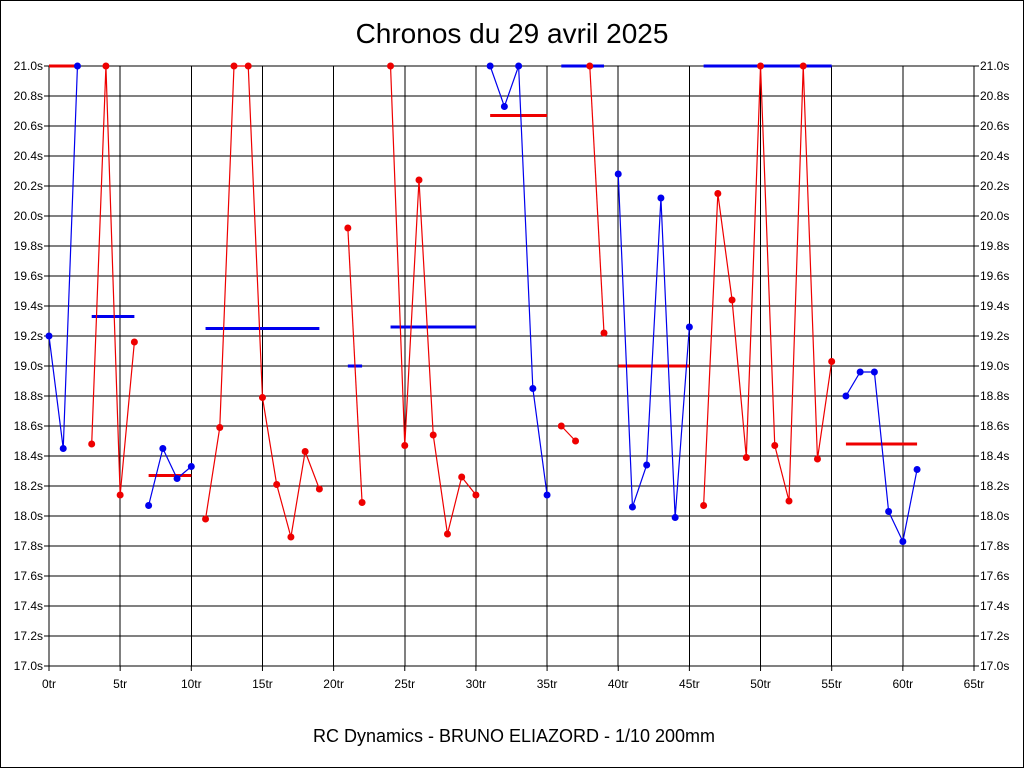 This screenshot has height=768, width=1024. Describe the element at coordinates (994, 246) in the screenshot. I see `y-tick-label-right: 19.8s` at that location.